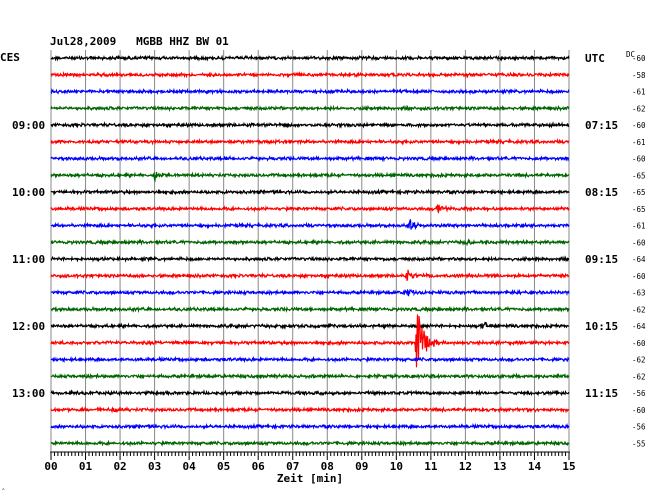  I want to click on x-tick-label: 14, so click(535, 466).